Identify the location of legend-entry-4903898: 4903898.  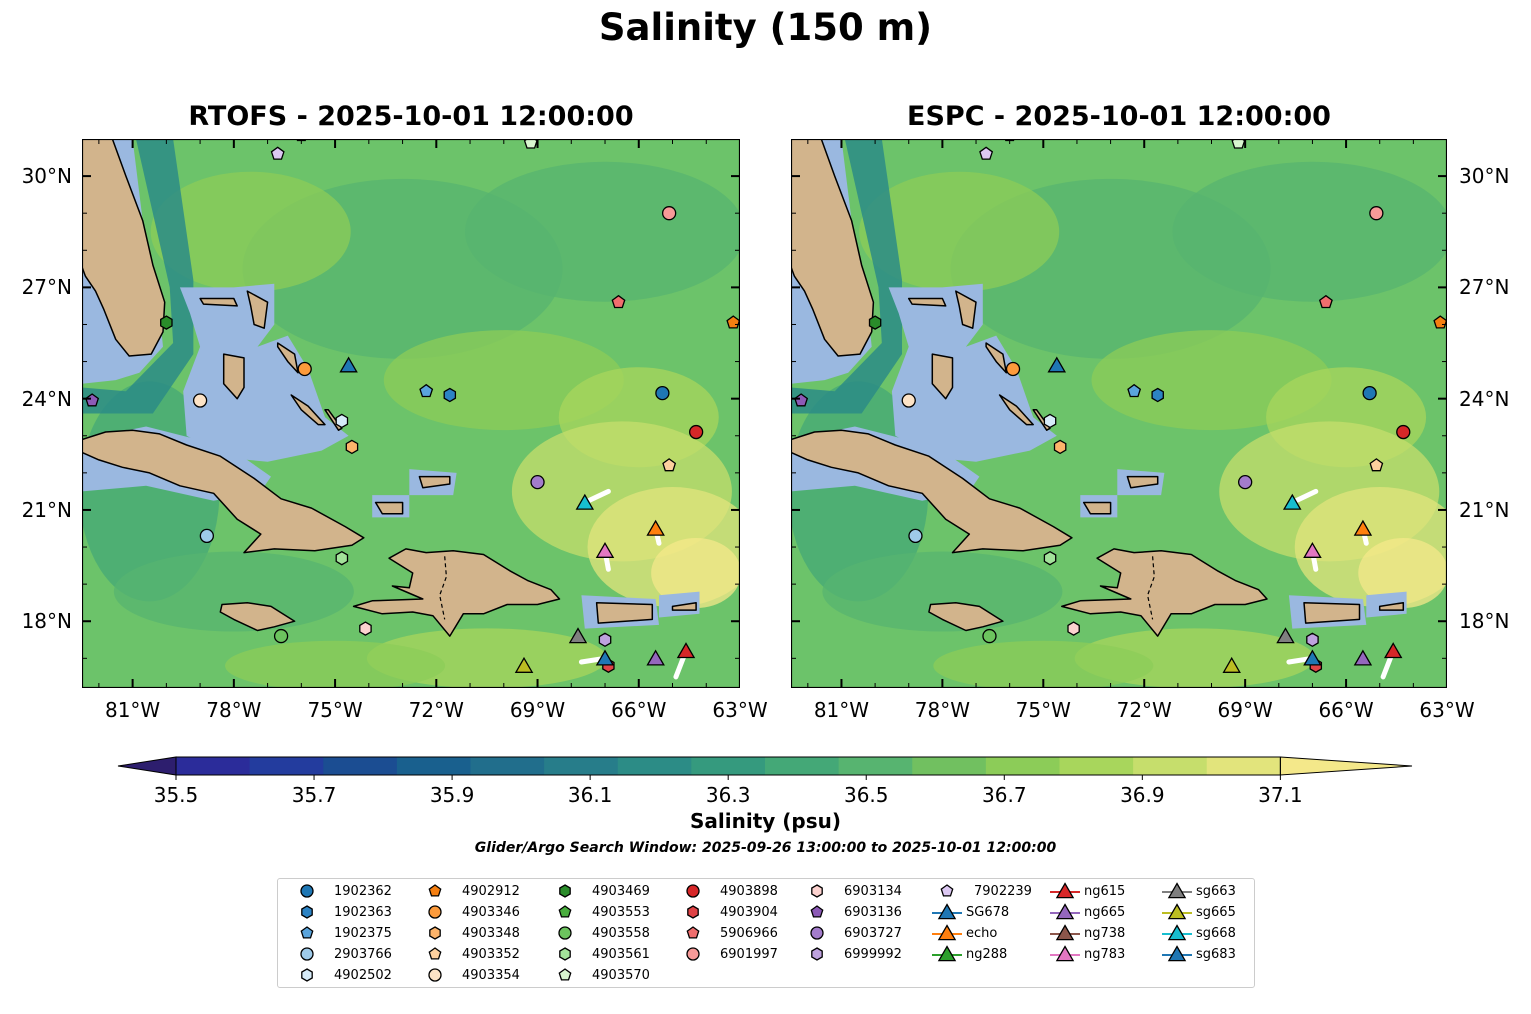
(727, 891).